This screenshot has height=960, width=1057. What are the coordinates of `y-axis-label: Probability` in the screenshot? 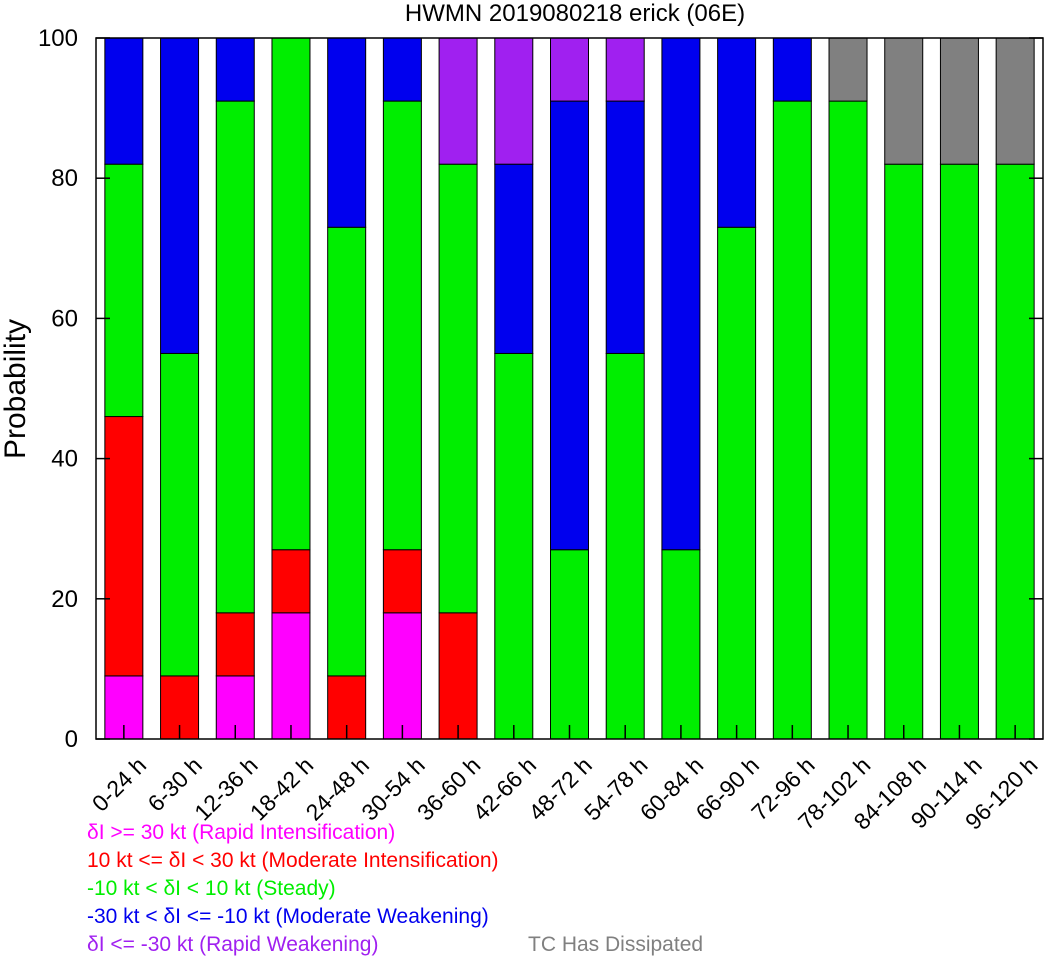 It's located at (16, 389).